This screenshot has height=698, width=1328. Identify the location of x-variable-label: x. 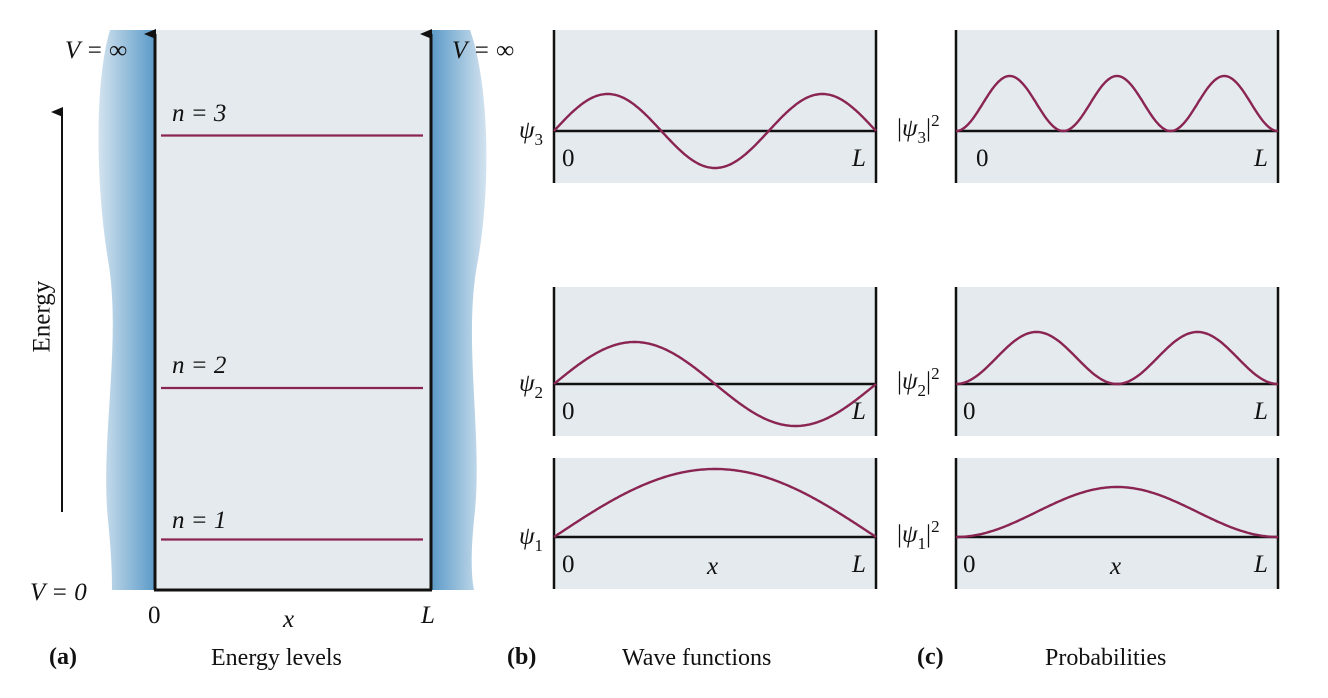
(289, 619).